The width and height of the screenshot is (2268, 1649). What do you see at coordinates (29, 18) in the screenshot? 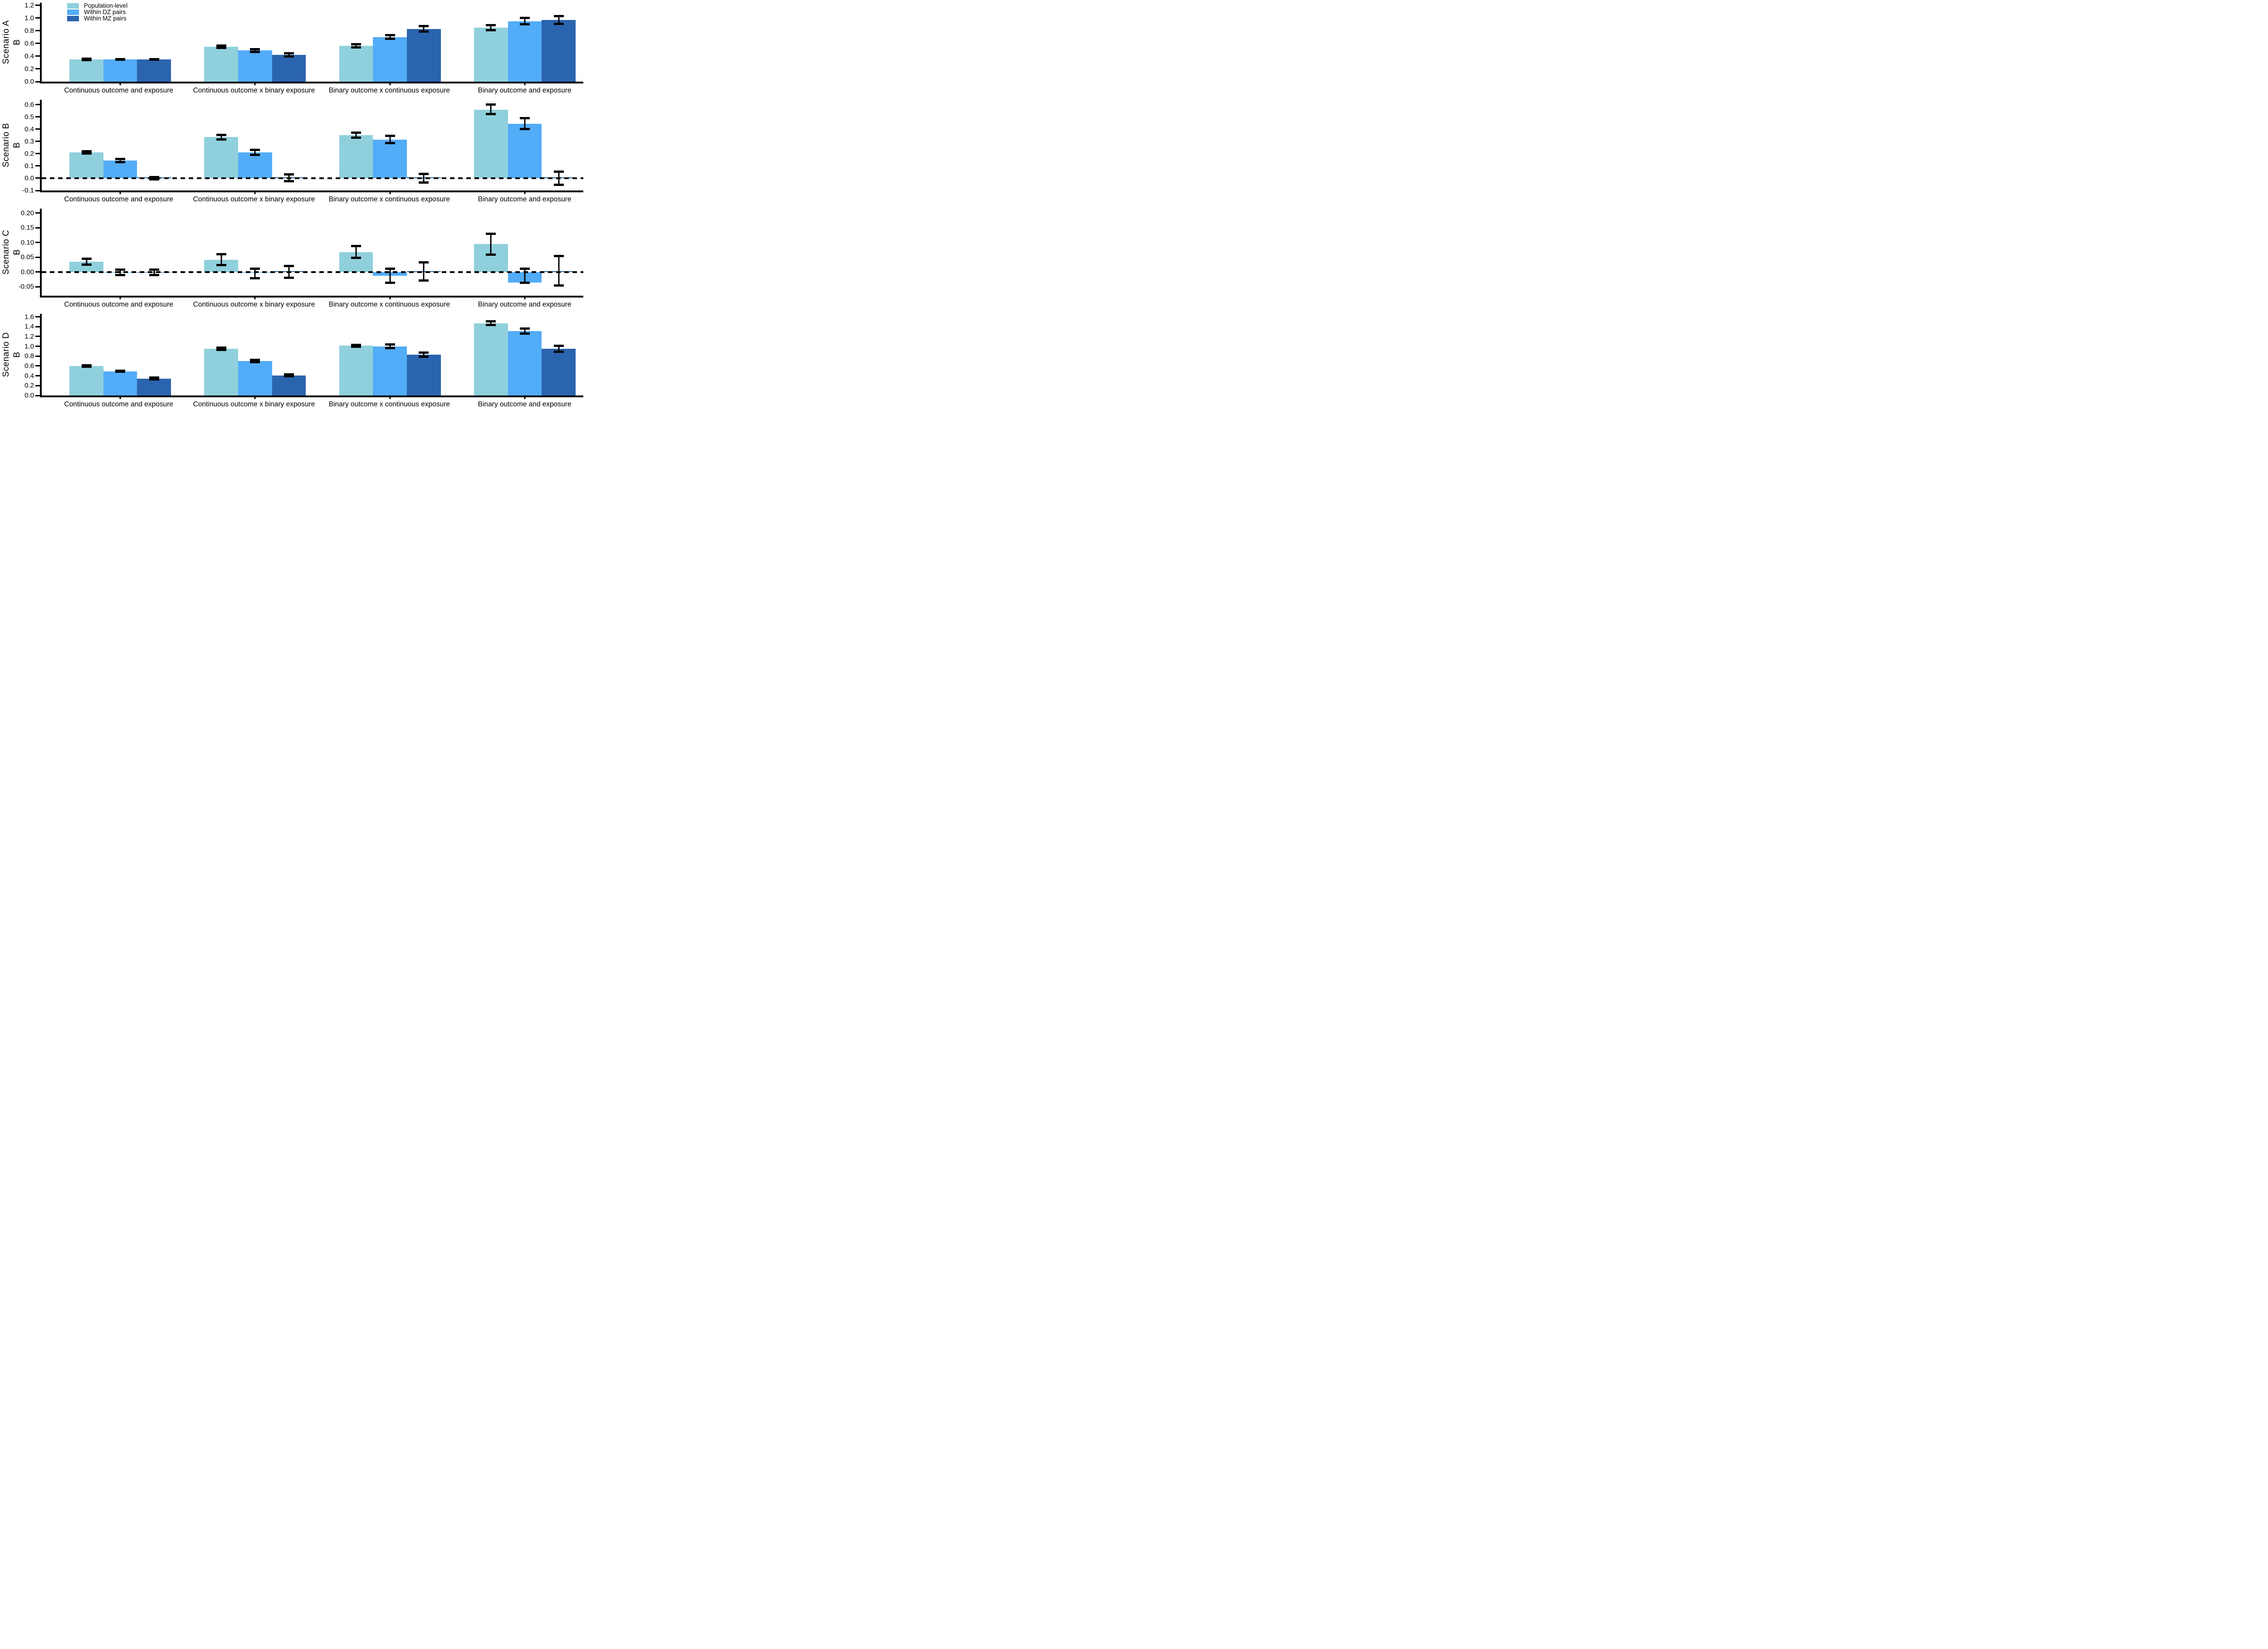
I see `y-tick-label: 1.0` at bounding box center [29, 18].